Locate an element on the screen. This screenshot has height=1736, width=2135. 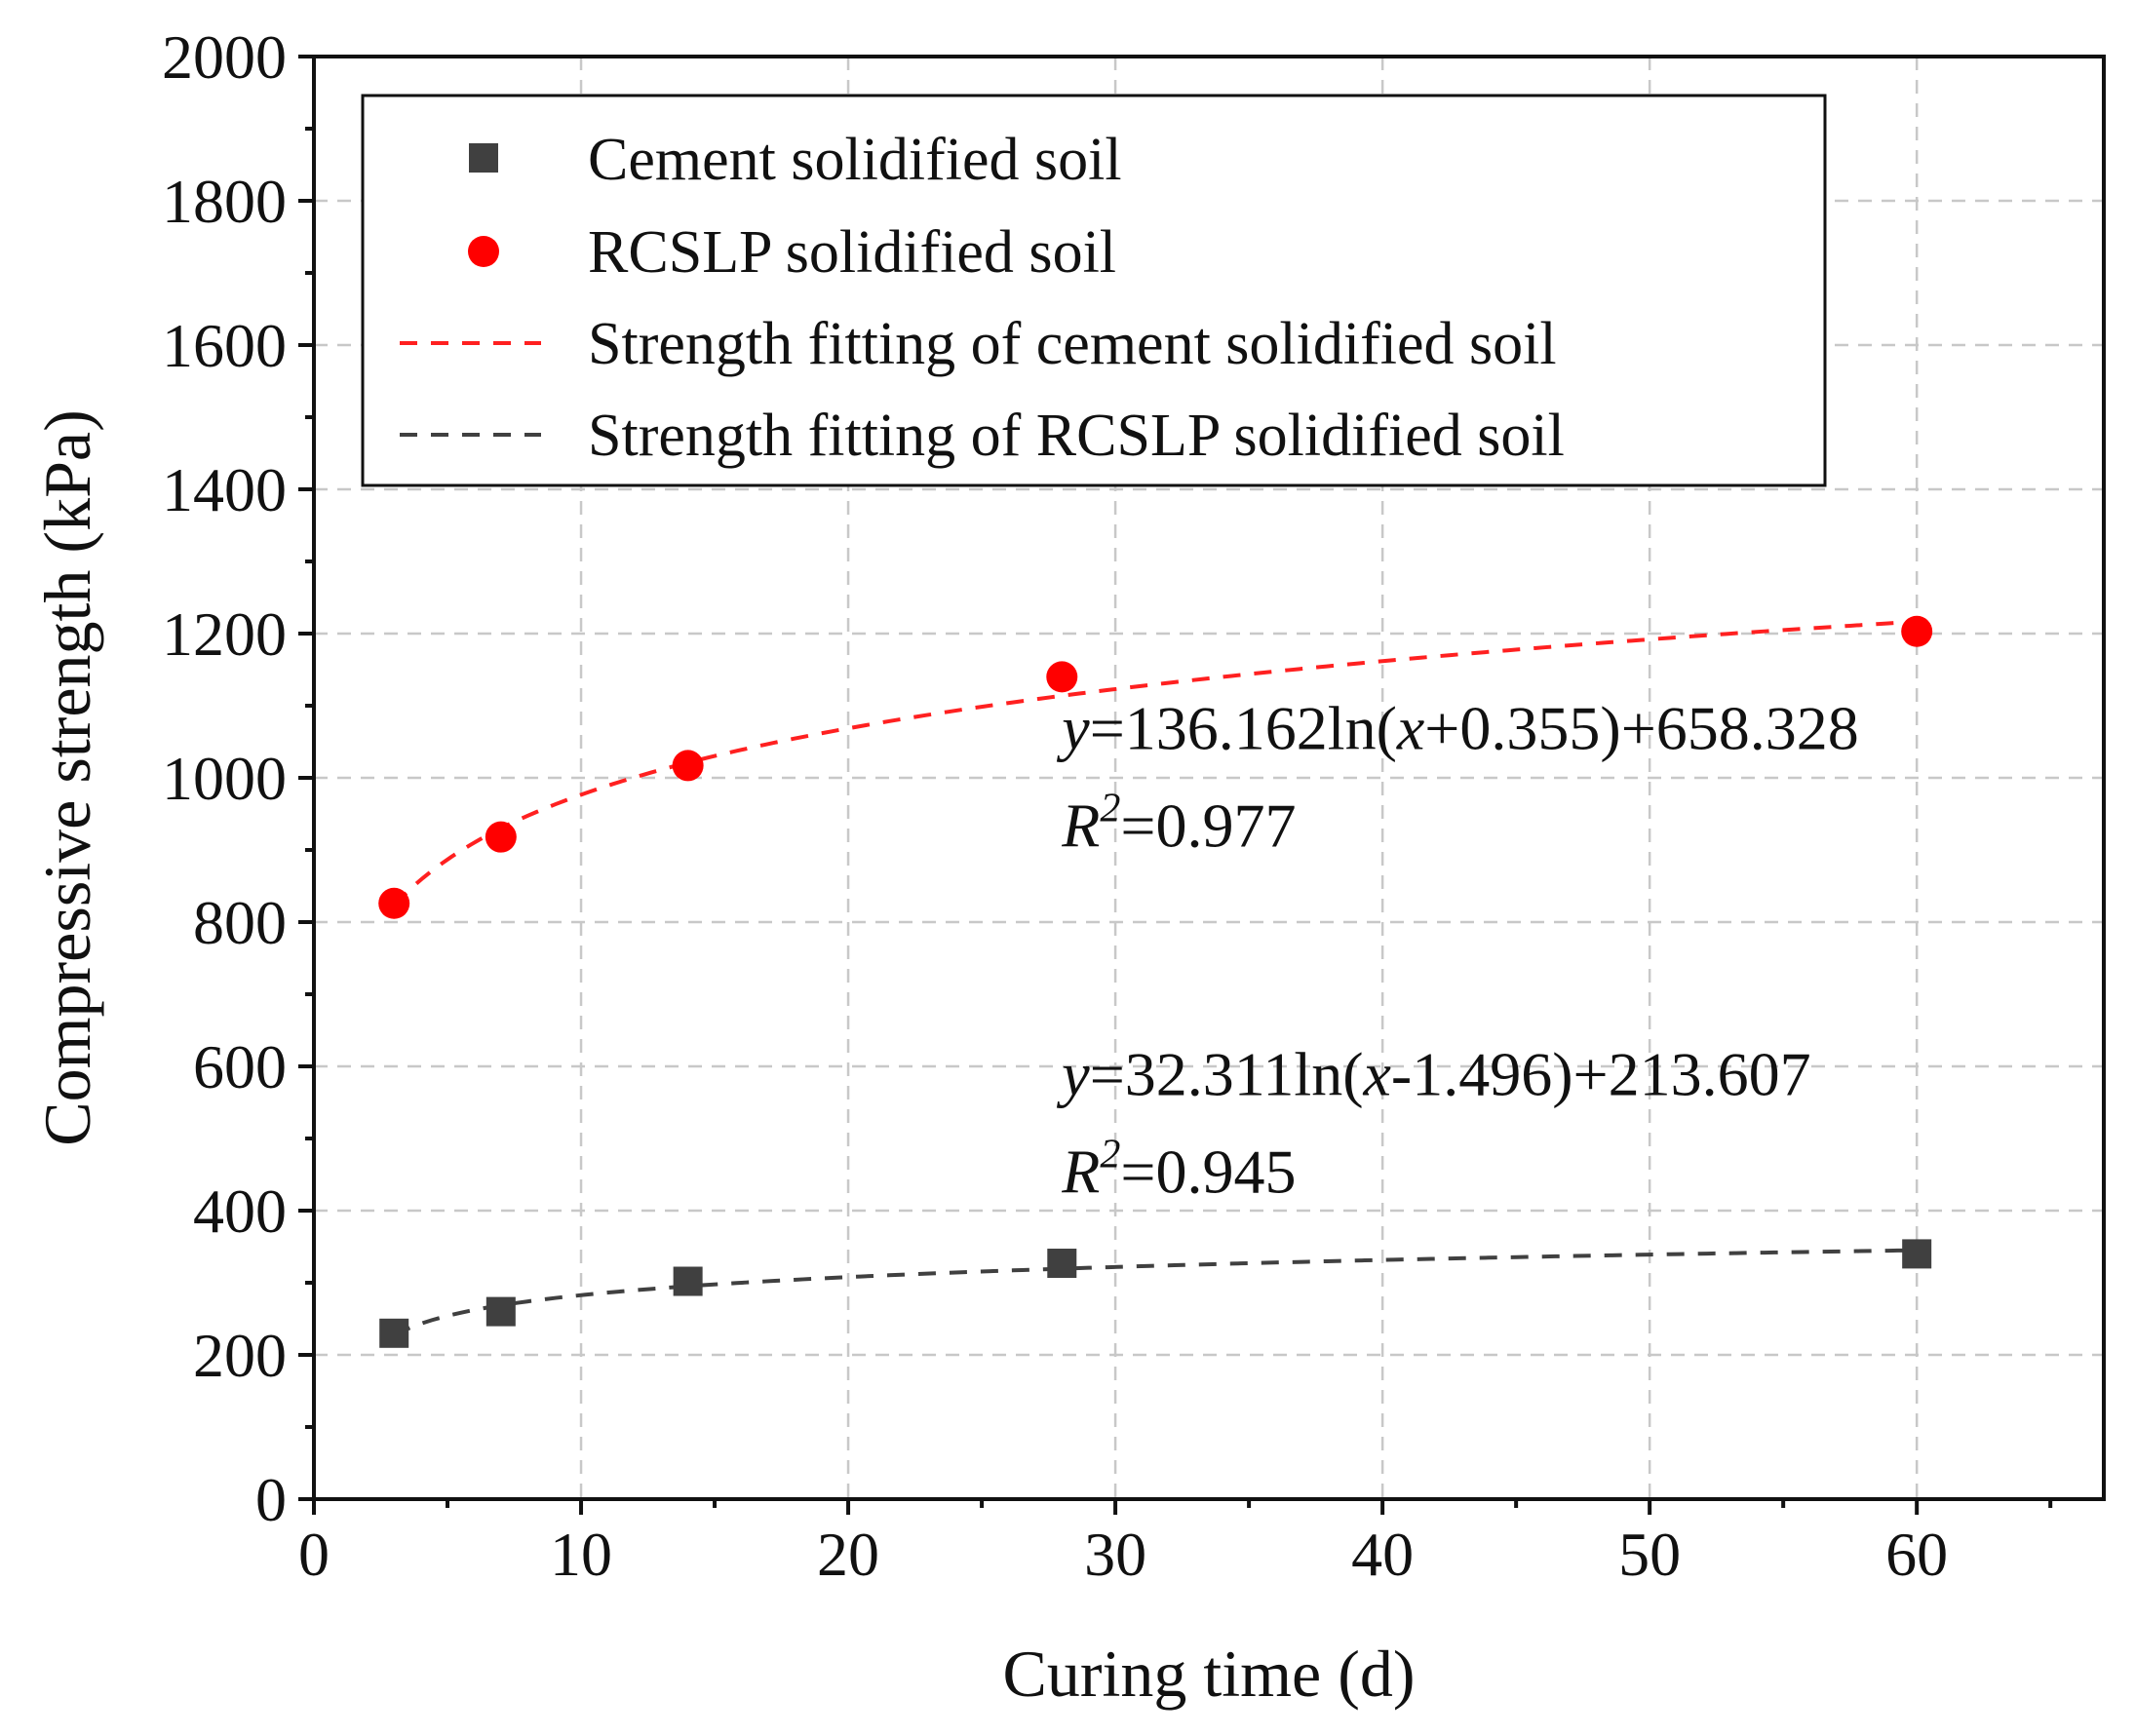
y-tick-label: 600 is located at coordinates (240, 1066).